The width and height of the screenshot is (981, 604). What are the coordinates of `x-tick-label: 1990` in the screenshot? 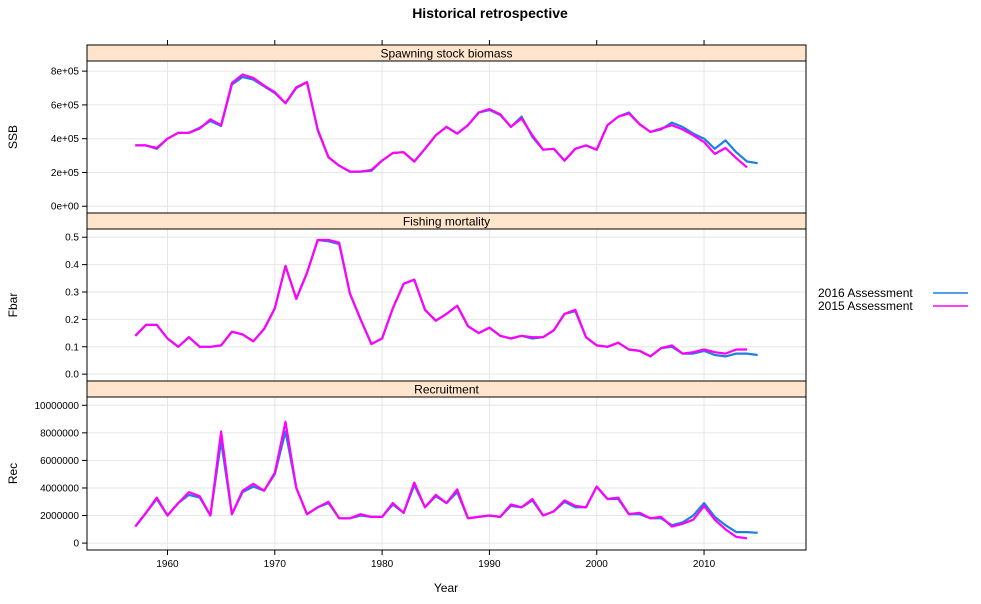 It's located at (489, 564).